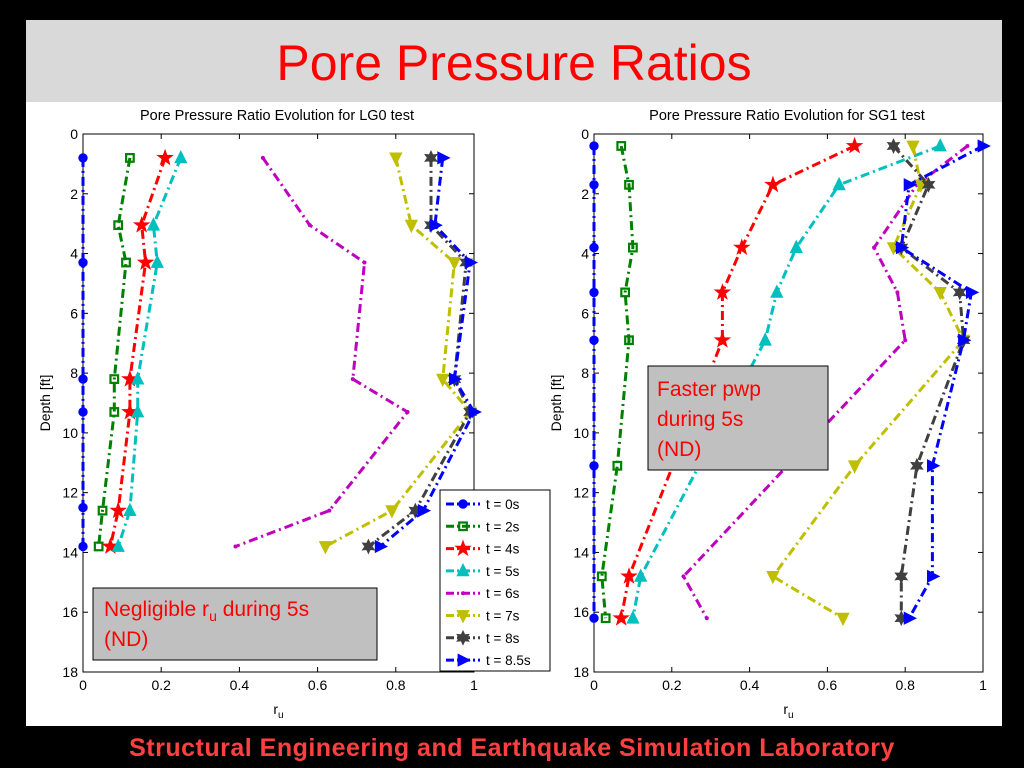  What do you see at coordinates (126, 639) in the screenshot?
I see `annotation-line2: (ND)` at bounding box center [126, 639].